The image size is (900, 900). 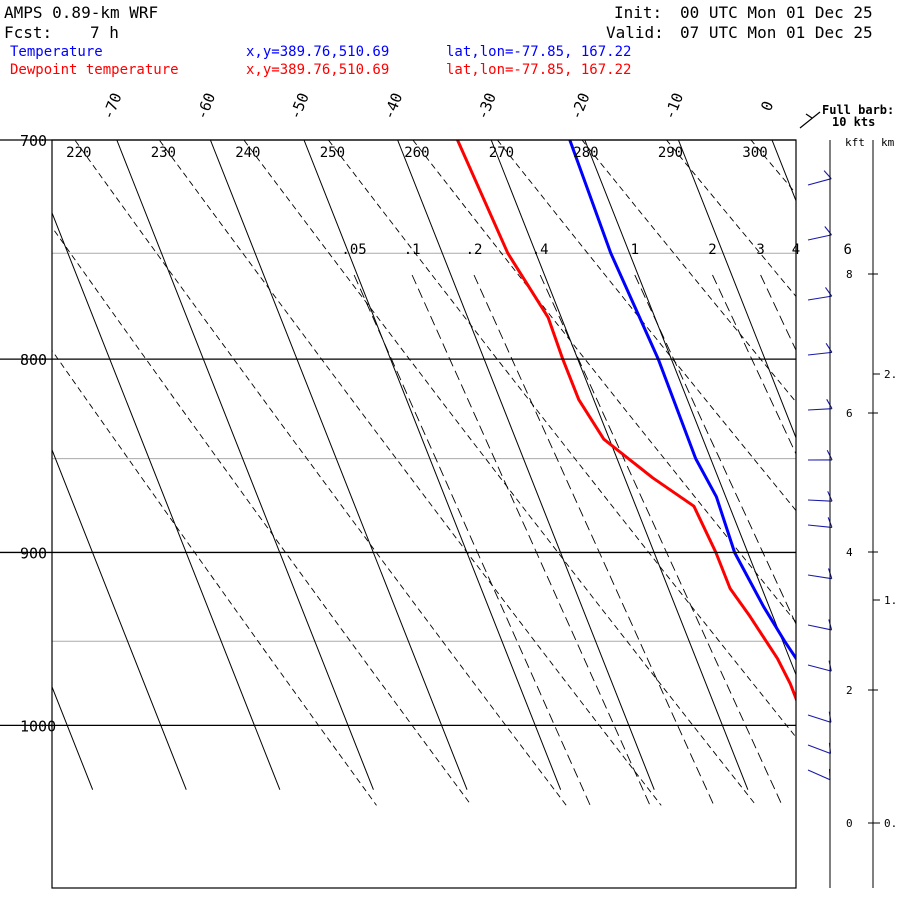 I want to click on isotherm-label--40: -40, so click(x=393, y=106).